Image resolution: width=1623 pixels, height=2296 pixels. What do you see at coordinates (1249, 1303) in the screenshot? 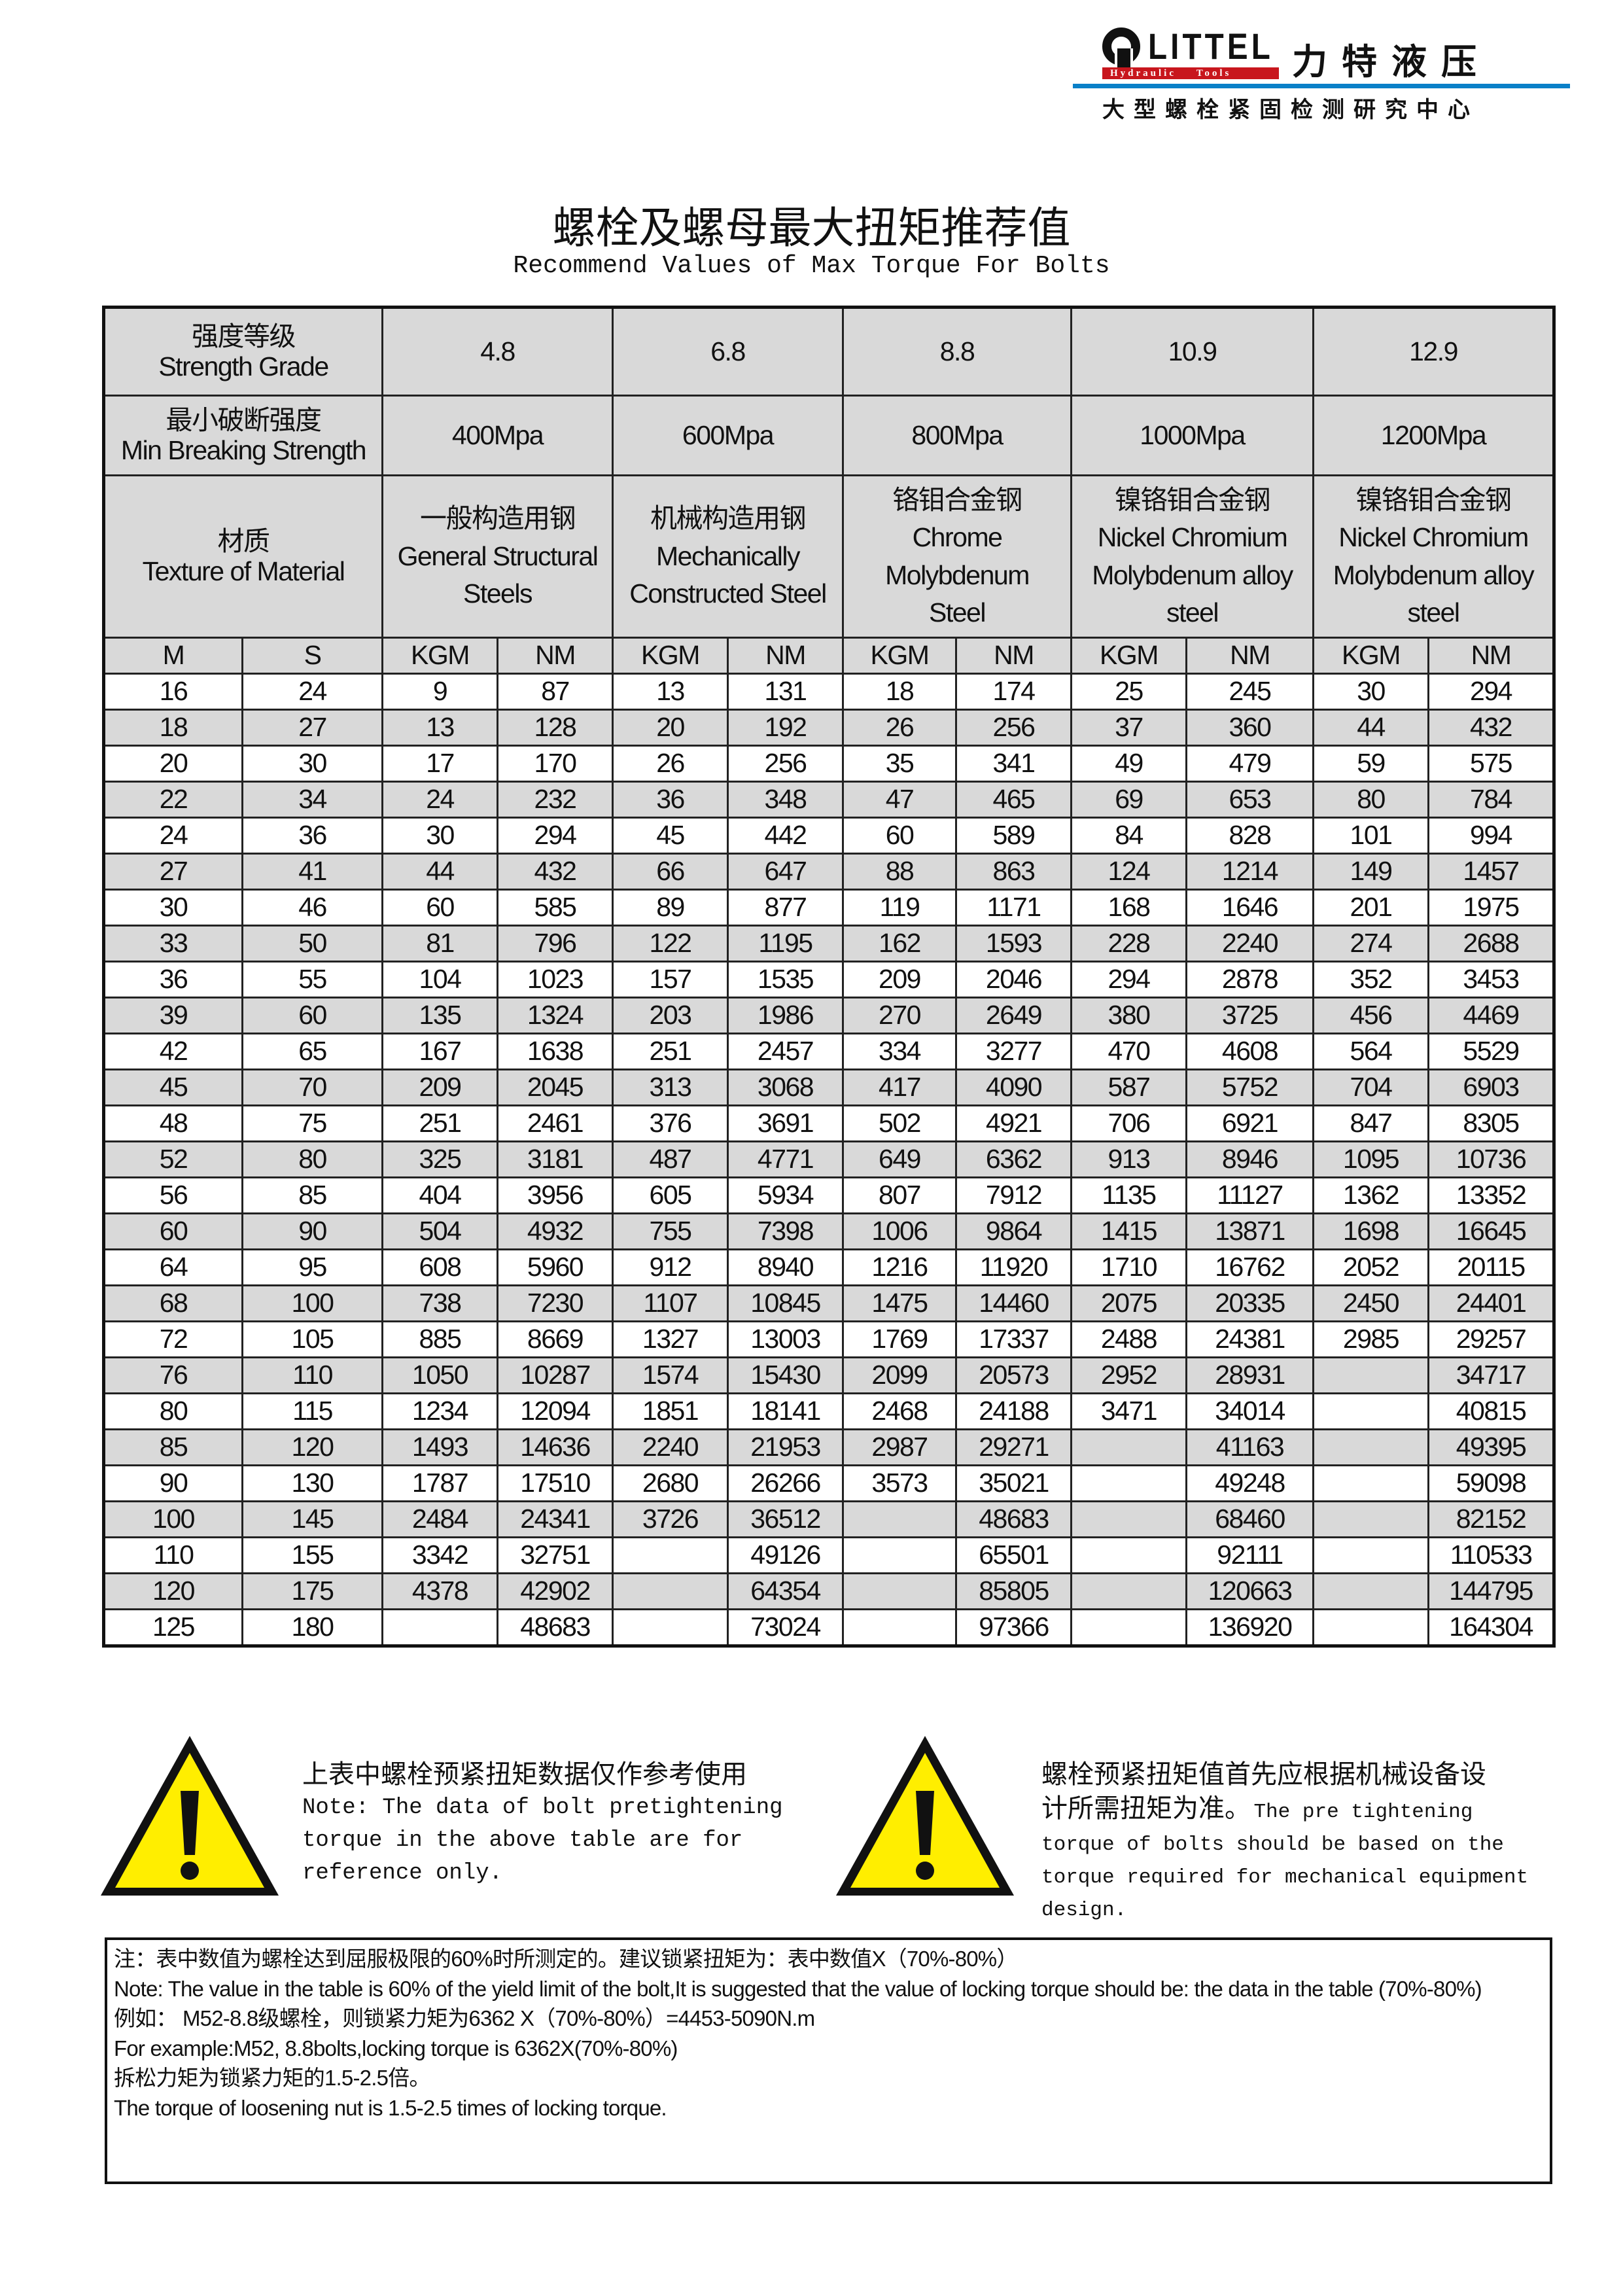
I see `table-cell: 20335` at bounding box center [1249, 1303].